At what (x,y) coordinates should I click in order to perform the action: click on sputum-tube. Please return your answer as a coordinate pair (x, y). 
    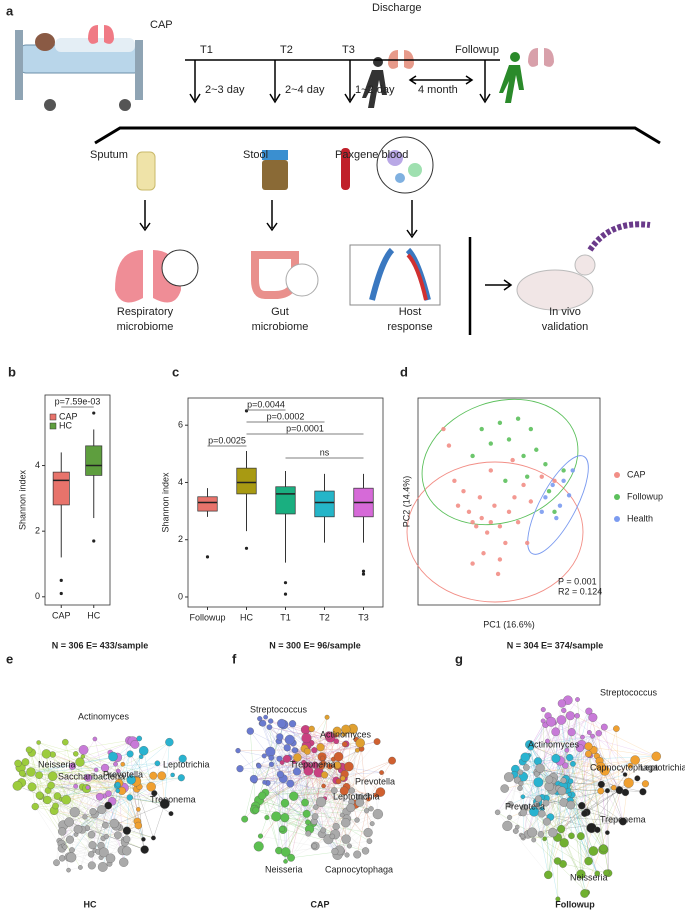
    Looking at the image, I should click on (146, 171).